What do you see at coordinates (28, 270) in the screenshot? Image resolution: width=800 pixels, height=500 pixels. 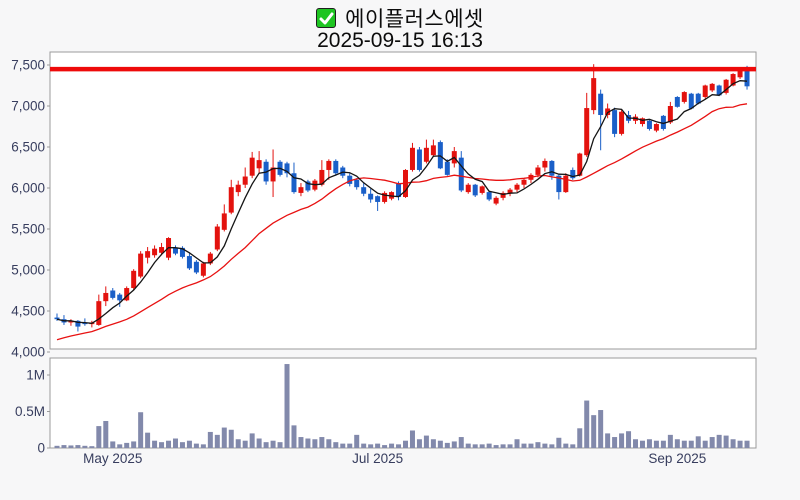 I see `price-tick-label: 5,000` at bounding box center [28, 270].